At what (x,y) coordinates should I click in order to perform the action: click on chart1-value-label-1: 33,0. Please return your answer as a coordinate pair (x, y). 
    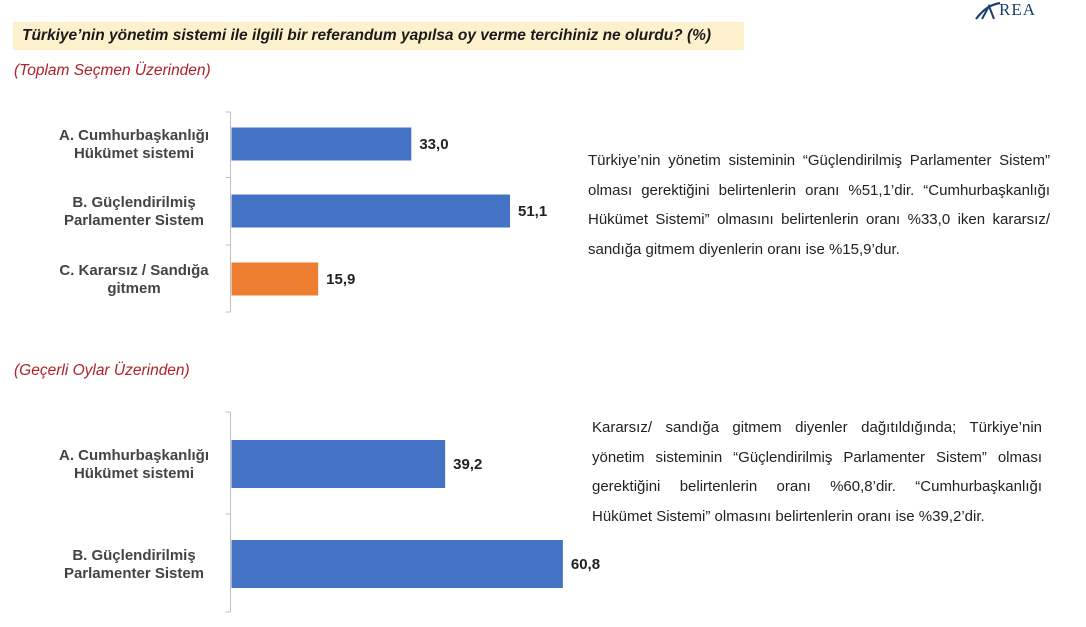
    Looking at the image, I should click on (433, 144).